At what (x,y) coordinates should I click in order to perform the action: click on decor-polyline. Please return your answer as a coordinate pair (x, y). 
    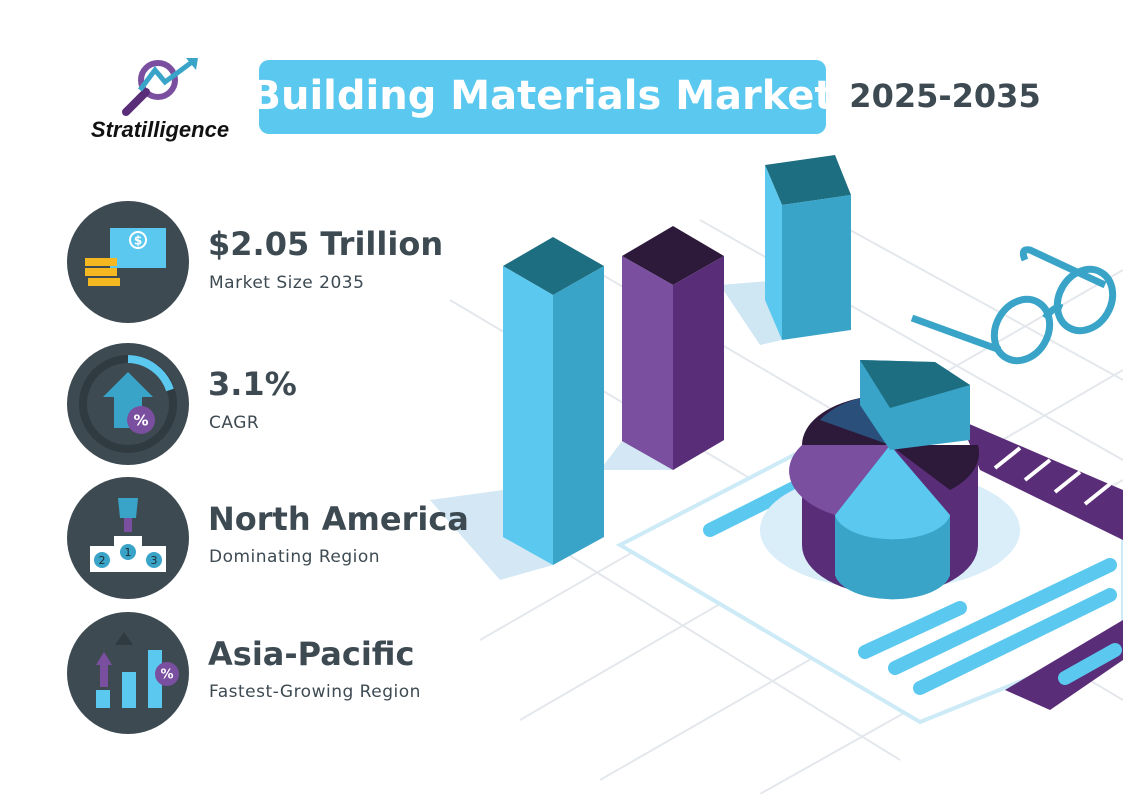
    Looking at the image, I should click on (166, 75).